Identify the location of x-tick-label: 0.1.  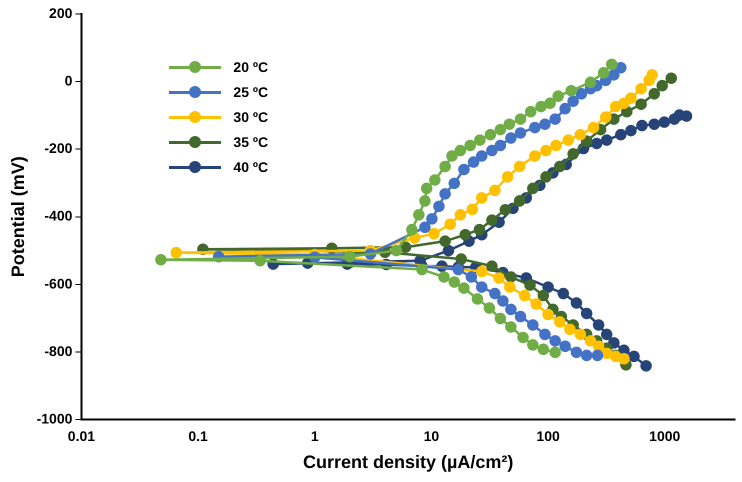
(198, 436).